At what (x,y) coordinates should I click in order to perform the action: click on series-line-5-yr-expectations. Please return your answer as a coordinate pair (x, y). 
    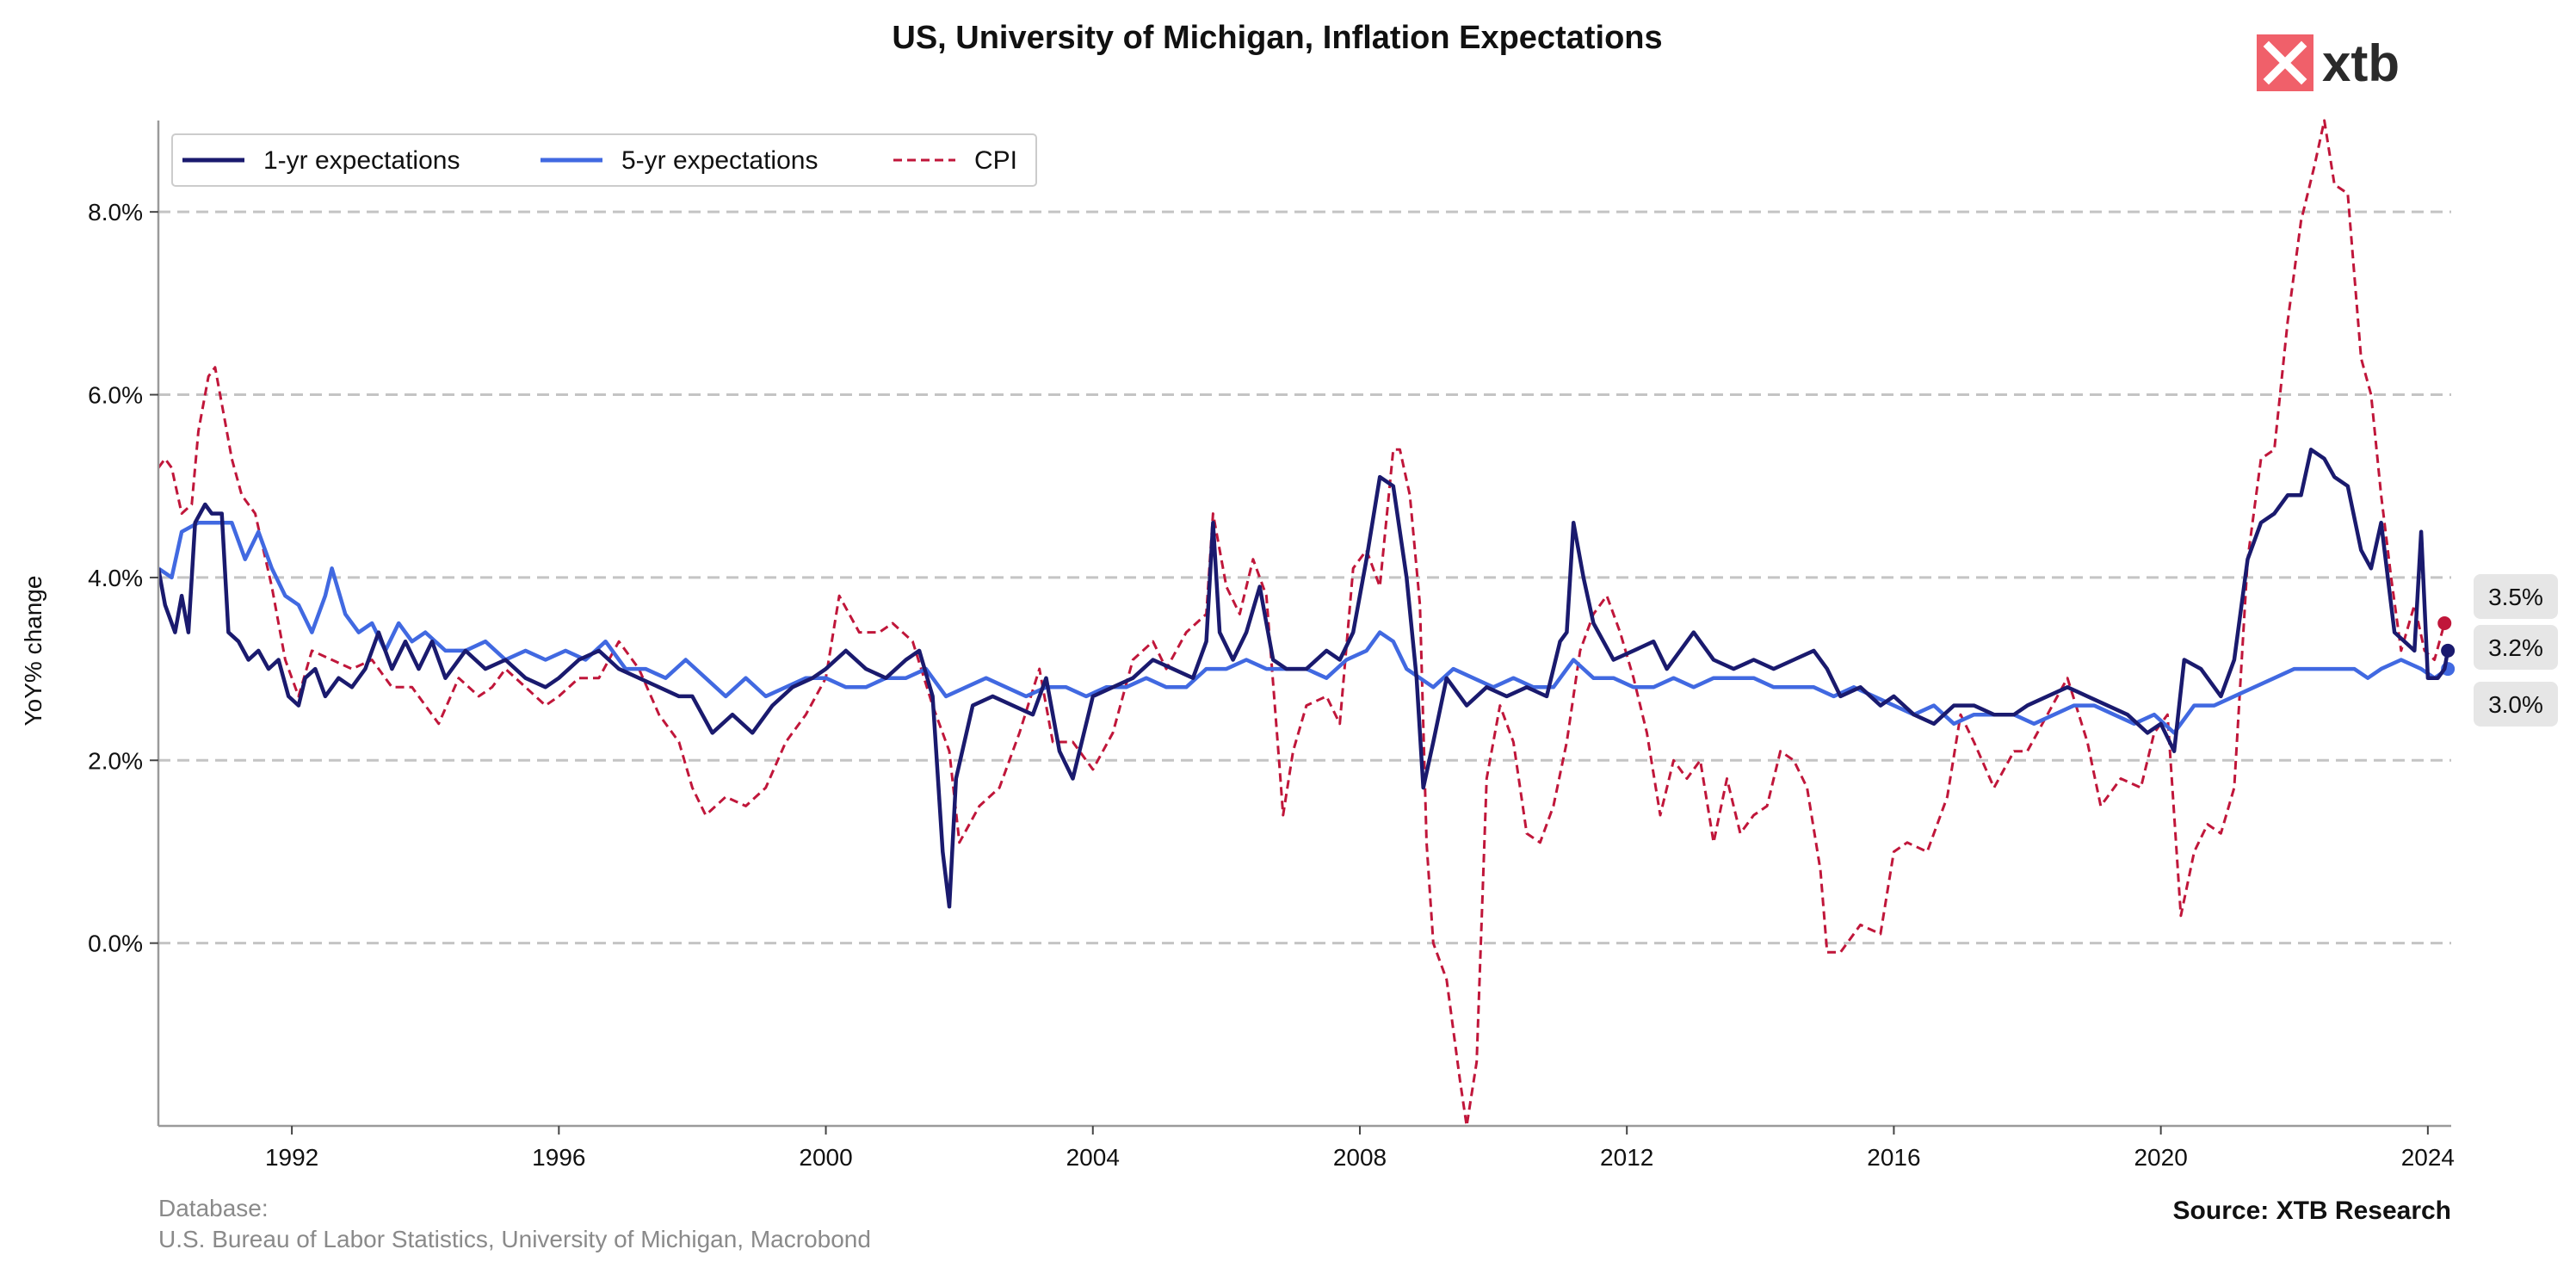
    Looking at the image, I should click on (1303, 627).